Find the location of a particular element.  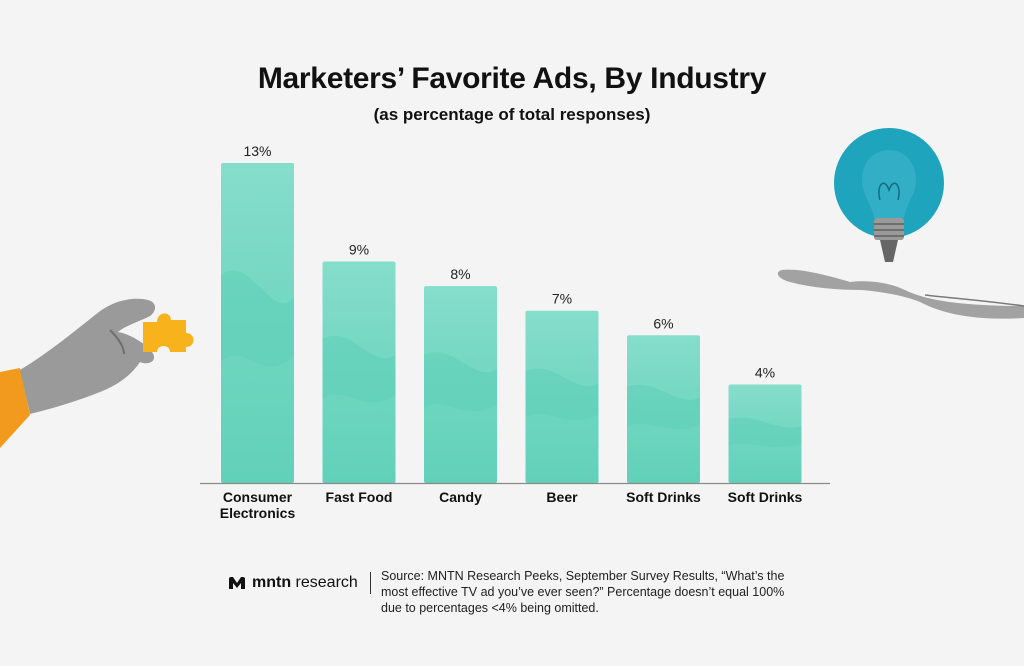

value-label: 6% is located at coordinates (663, 323).